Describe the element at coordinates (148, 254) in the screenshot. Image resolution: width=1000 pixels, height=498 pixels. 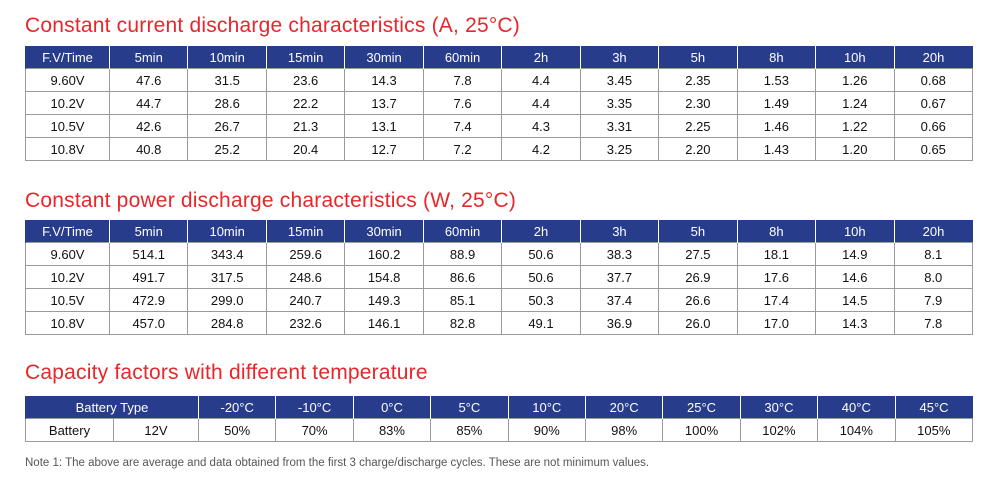
I see `value-cell: 514.1` at that location.